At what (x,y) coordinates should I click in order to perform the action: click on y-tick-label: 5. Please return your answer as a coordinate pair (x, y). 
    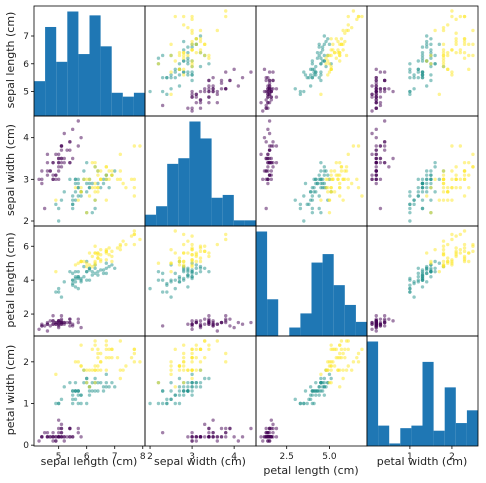
    Looking at the image, I should click on (26, 93).